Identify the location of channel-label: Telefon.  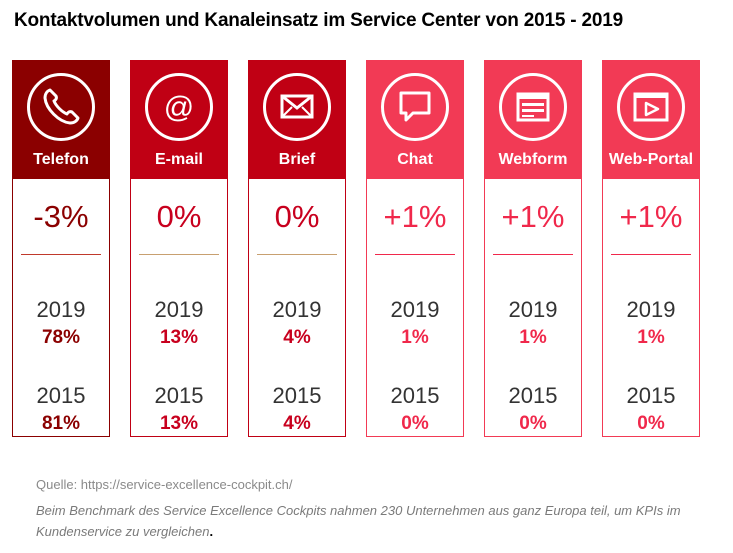
(61, 159).